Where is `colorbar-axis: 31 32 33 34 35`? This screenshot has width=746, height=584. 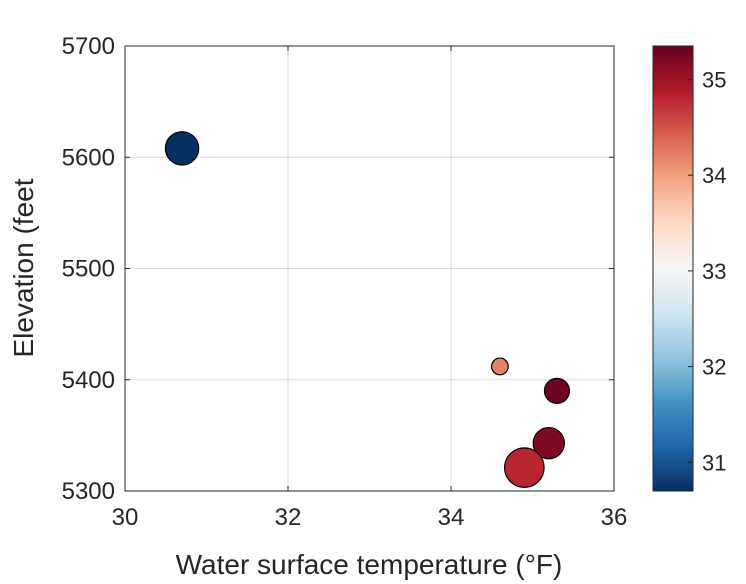
colorbar-axis: 31 32 33 34 35 is located at coordinates (707, 271).